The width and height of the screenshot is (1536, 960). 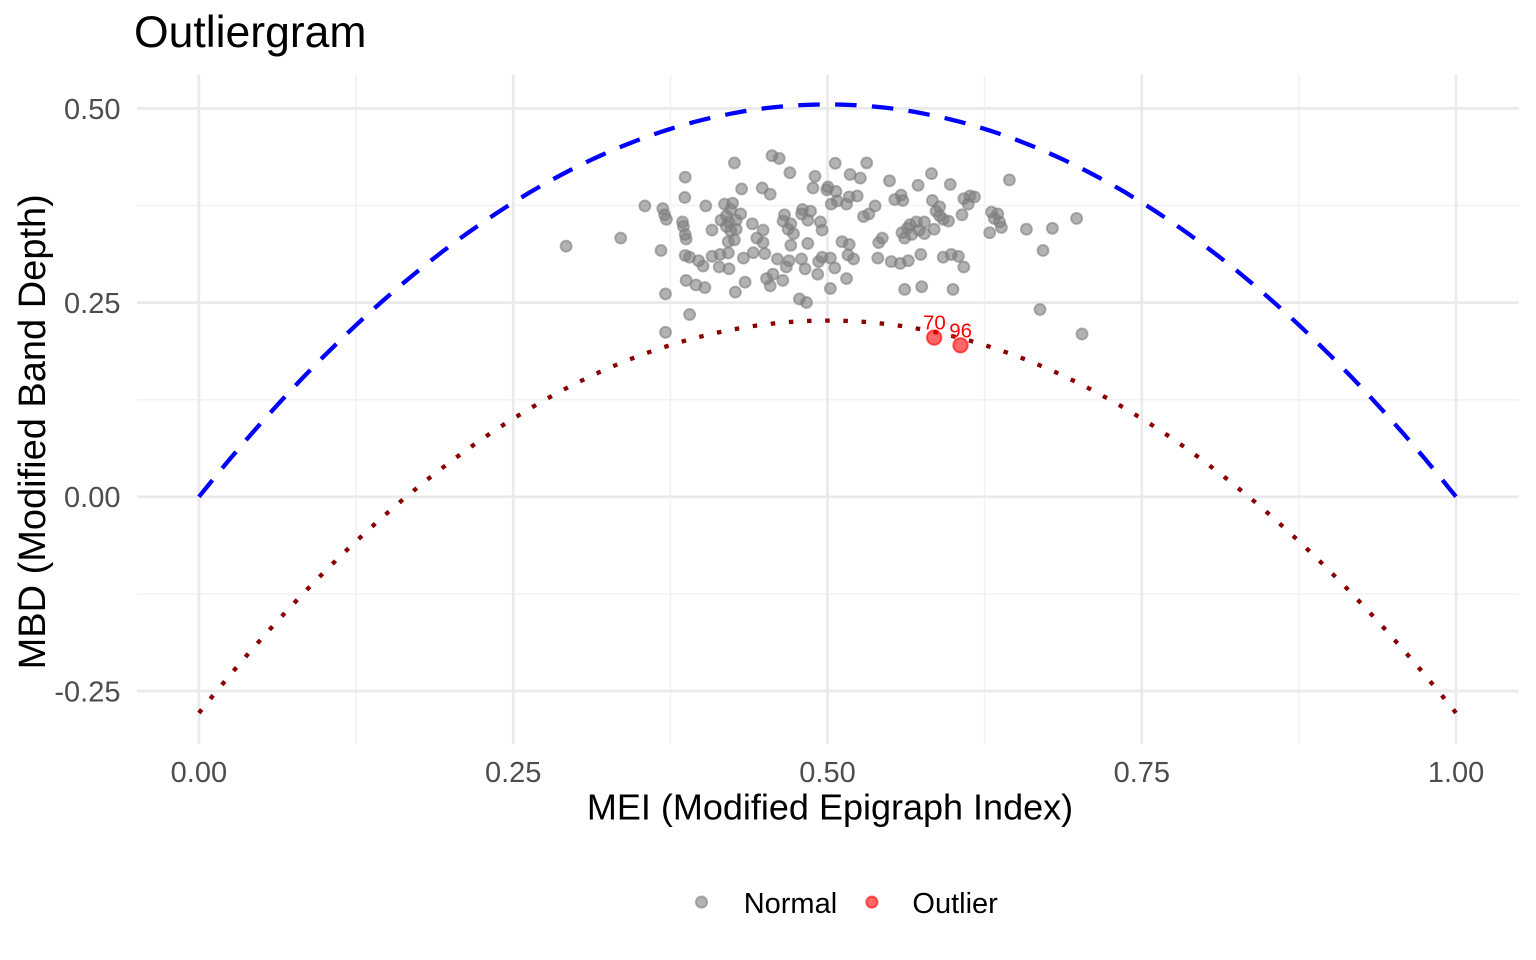 What do you see at coordinates (1142, 773) in the screenshot?
I see `svg-text: 0.75` at bounding box center [1142, 773].